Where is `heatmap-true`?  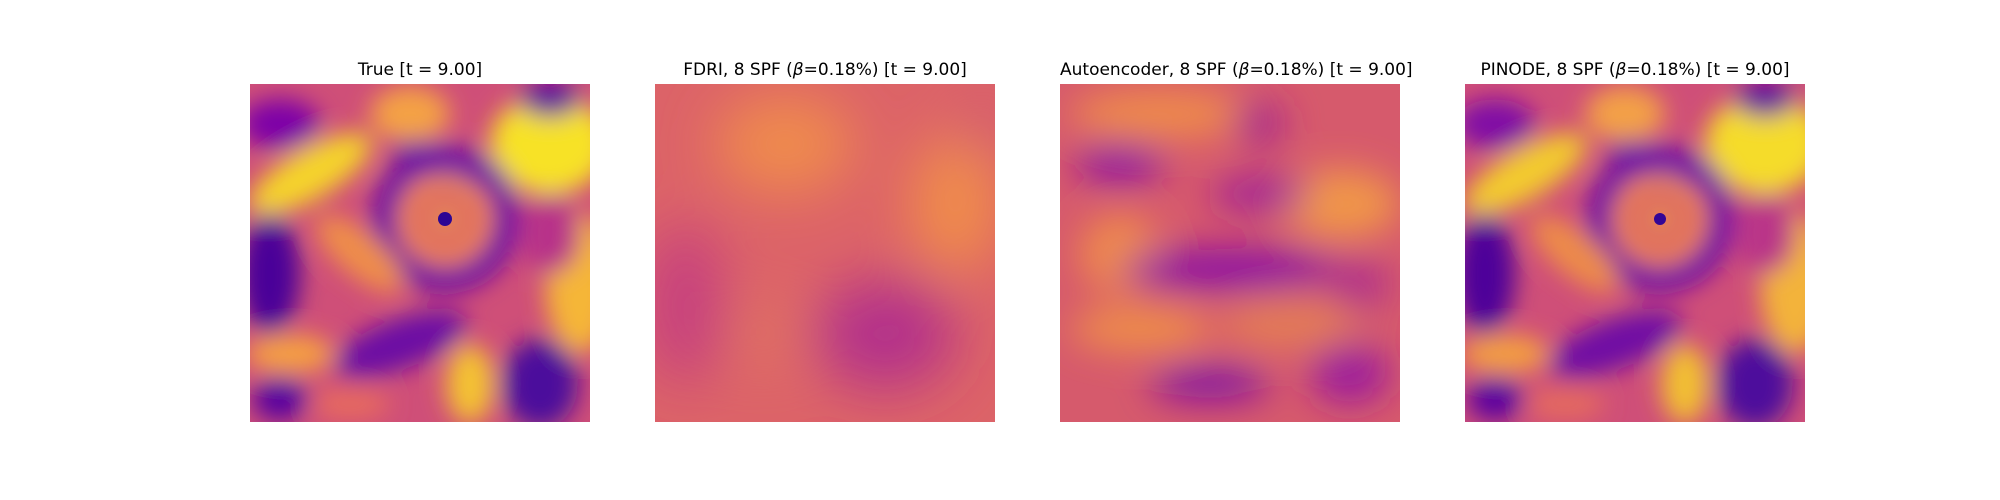
heatmap-true is located at coordinates (420, 253).